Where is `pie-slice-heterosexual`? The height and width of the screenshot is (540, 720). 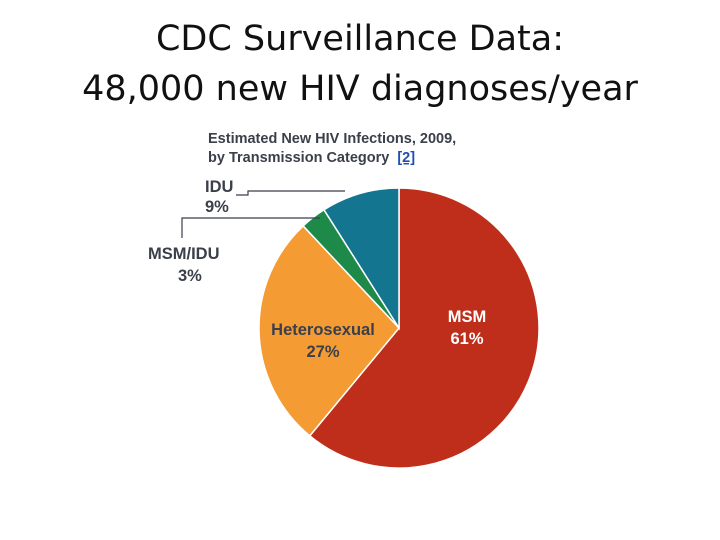 pie-slice-heterosexual is located at coordinates (329, 330).